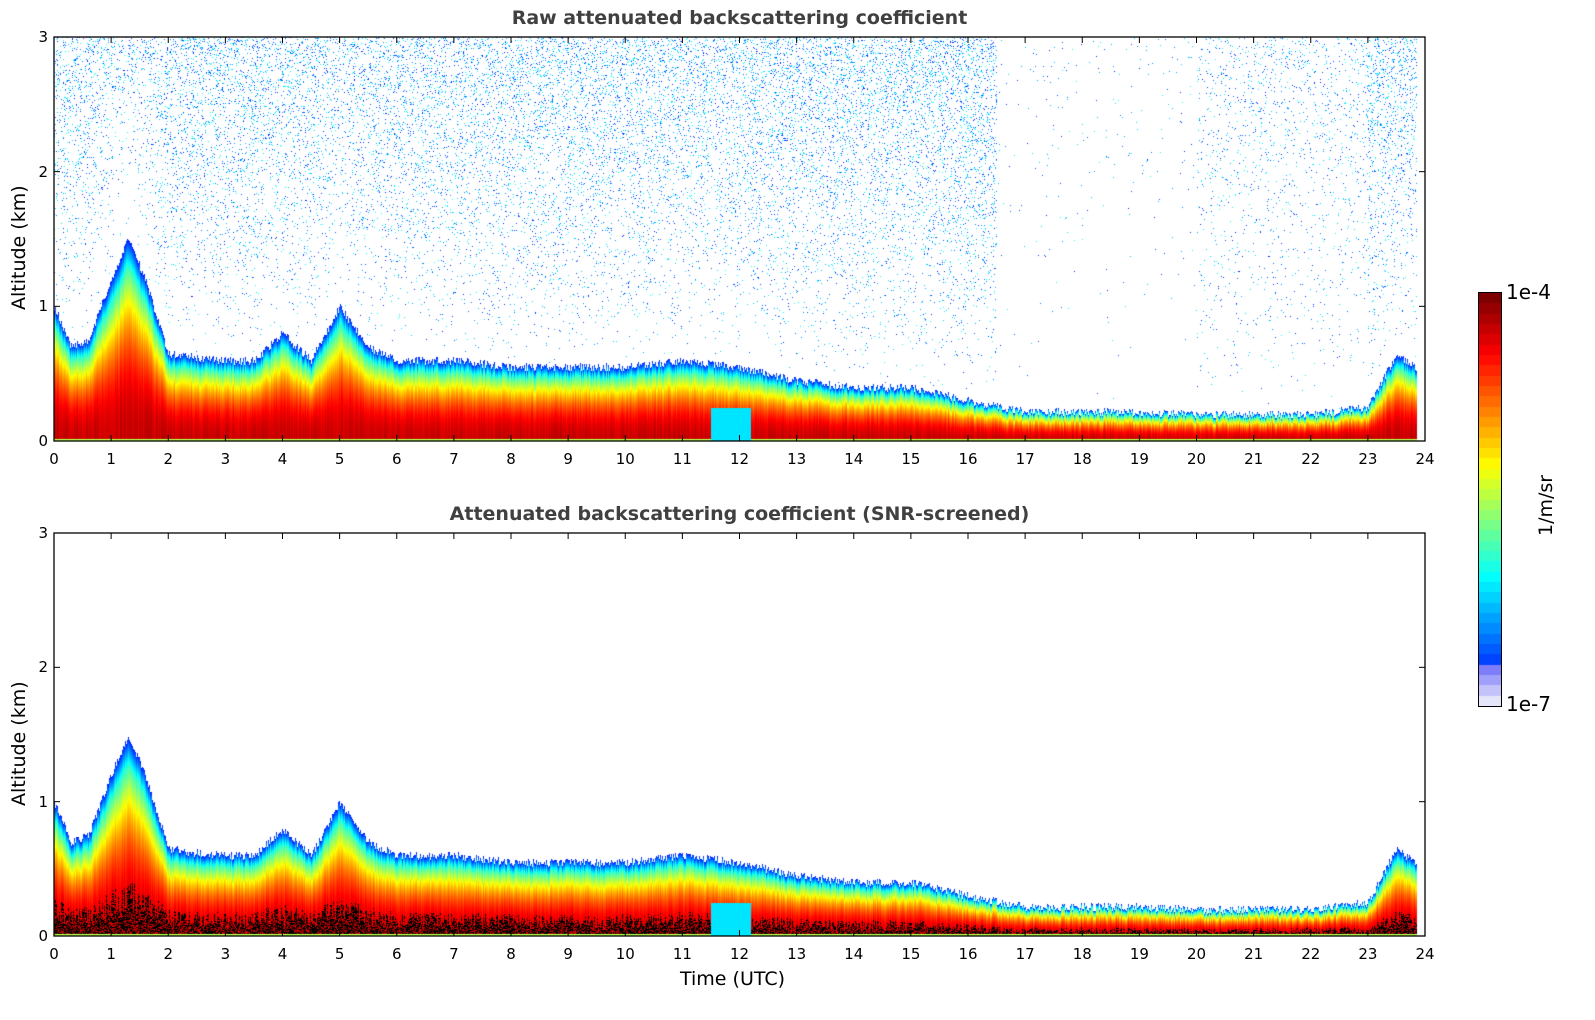 The width and height of the screenshot is (1595, 1020). What do you see at coordinates (733, 979) in the screenshot?
I see `x-axis-label: Time (UTC)` at bounding box center [733, 979].